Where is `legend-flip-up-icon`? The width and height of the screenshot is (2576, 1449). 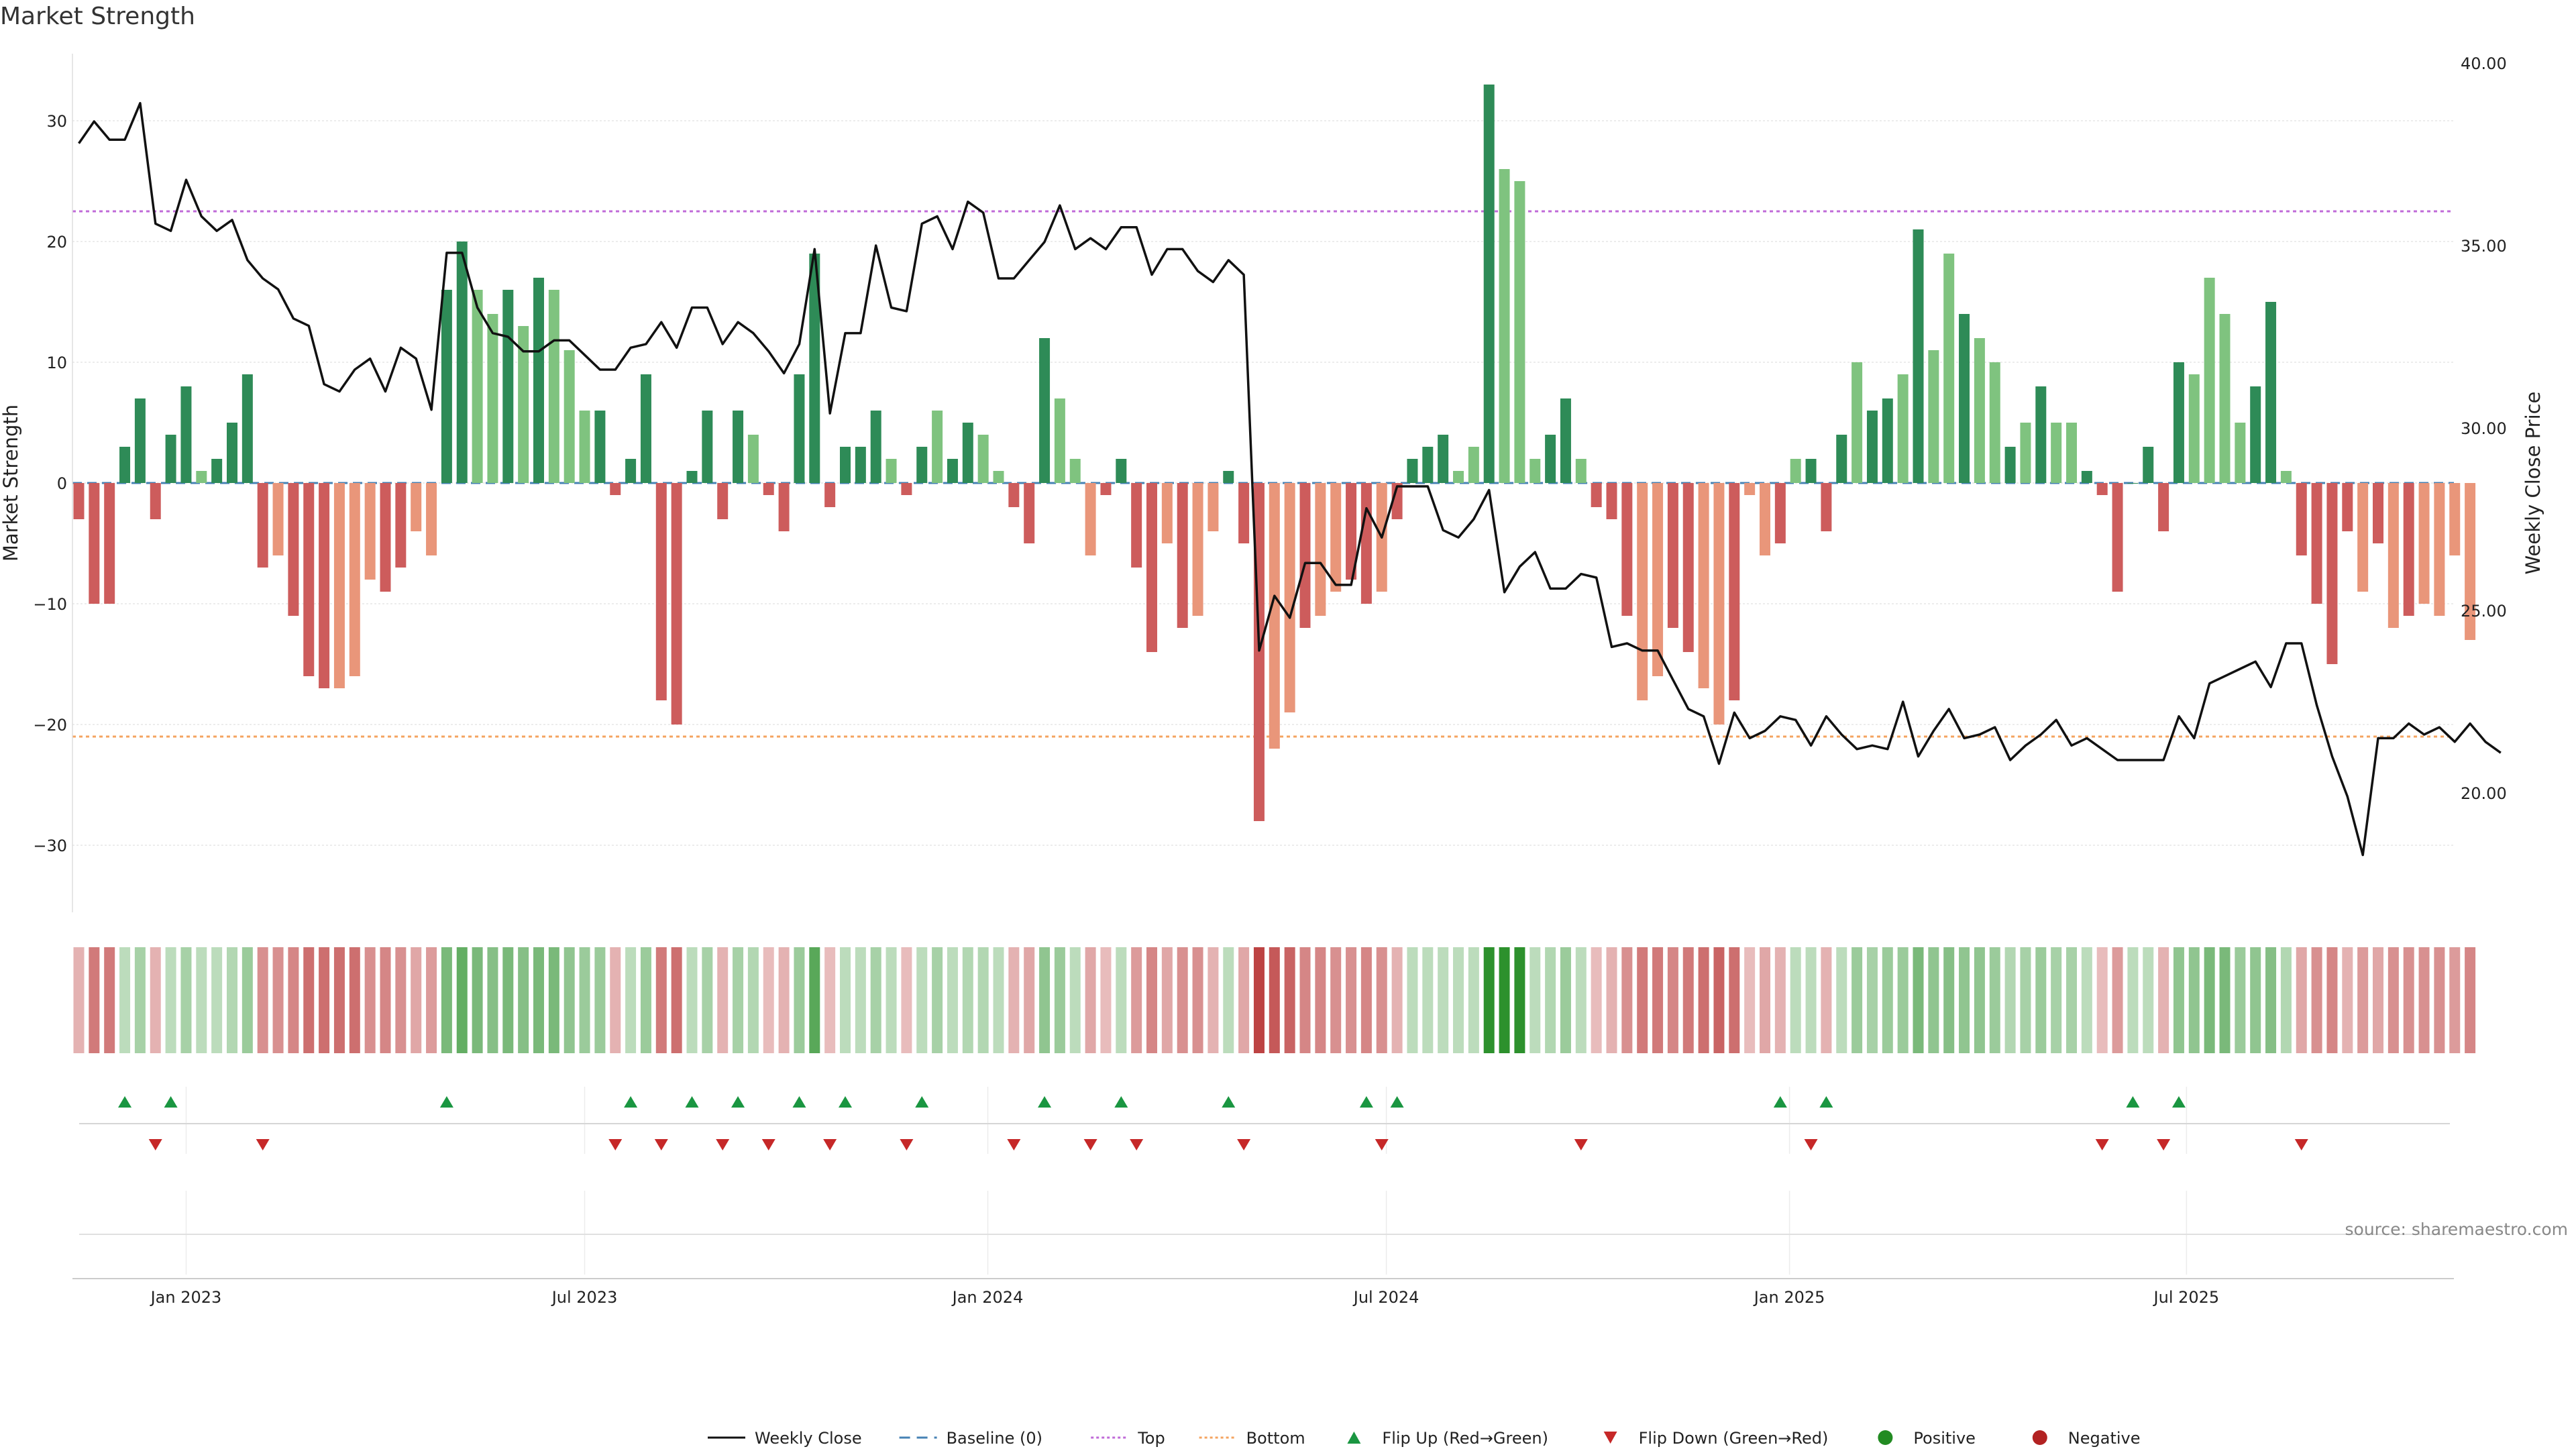
legend-flip-up-icon is located at coordinates (1354, 1438).